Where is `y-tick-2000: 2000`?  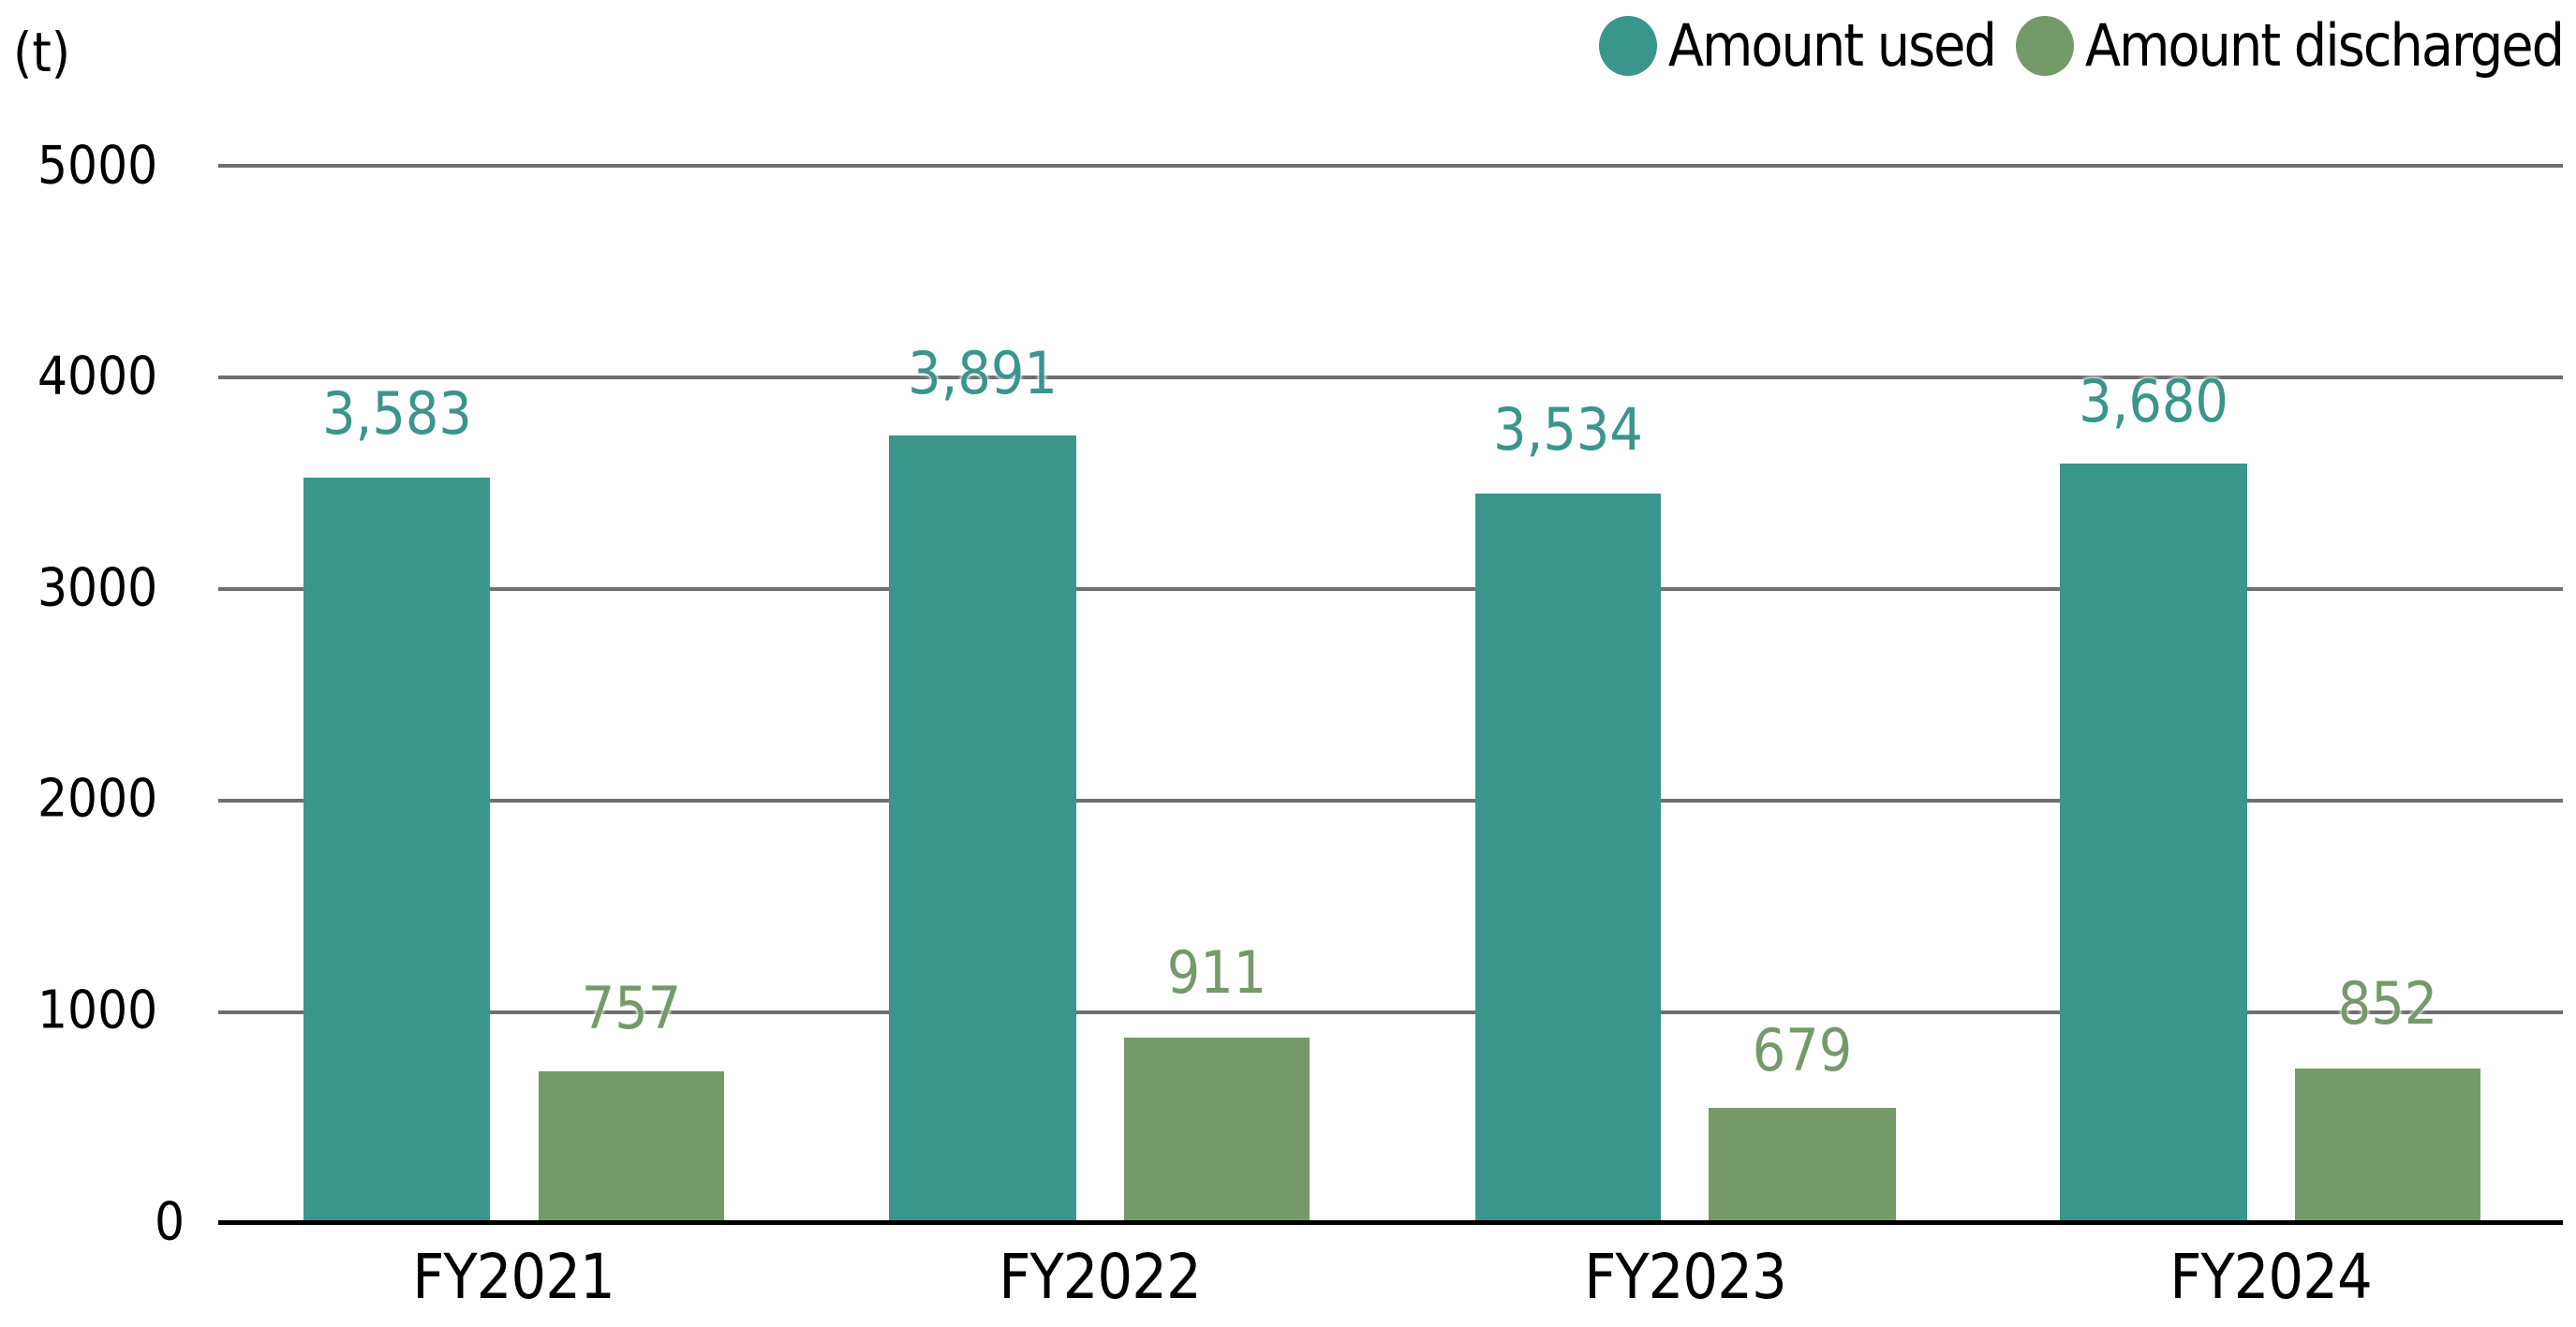
y-tick-2000: 2000 is located at coordinates (97, 799).